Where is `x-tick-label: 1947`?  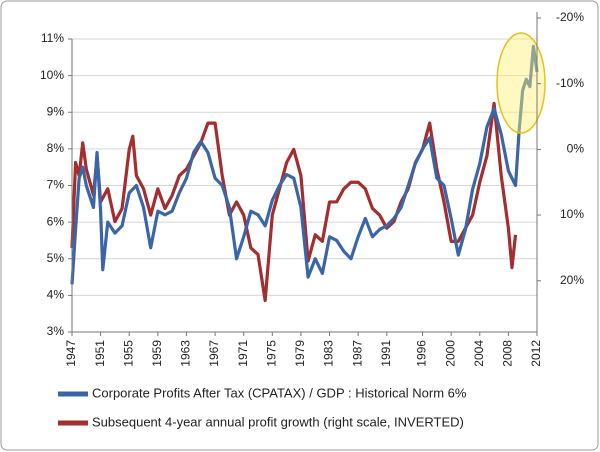
x-tick-label: 1947 is located at coordinates (71, 353).